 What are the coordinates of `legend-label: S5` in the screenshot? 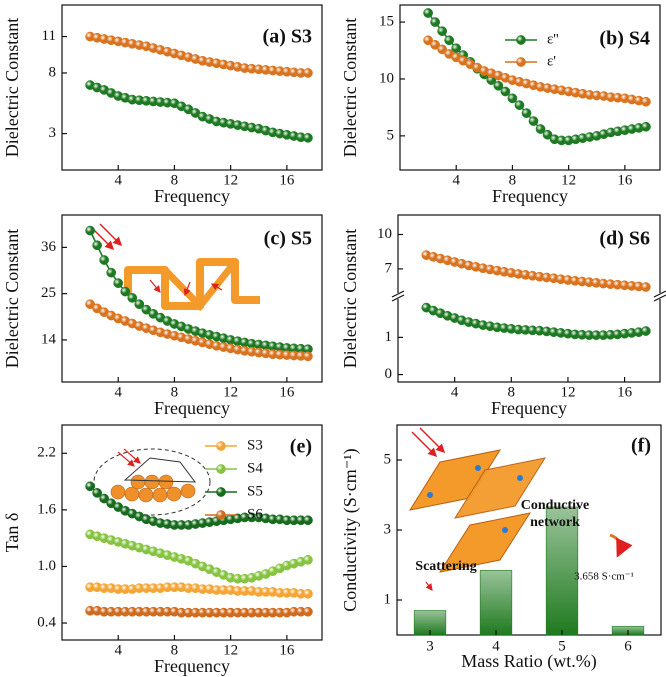 It's located at (255, 491).